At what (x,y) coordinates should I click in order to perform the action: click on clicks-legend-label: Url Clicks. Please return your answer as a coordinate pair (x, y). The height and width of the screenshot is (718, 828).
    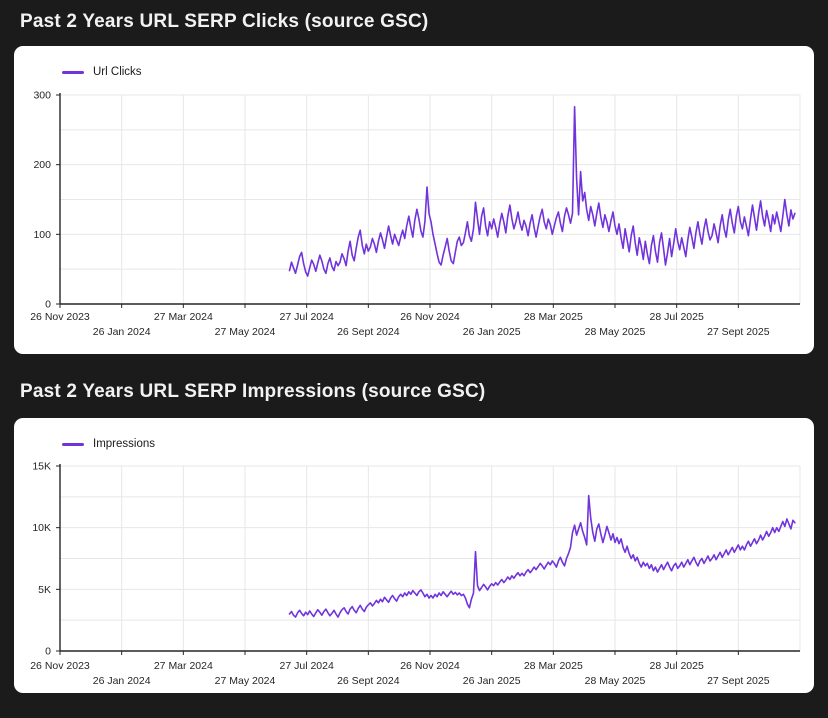
    Looking at the image, I should click on (117, 72).